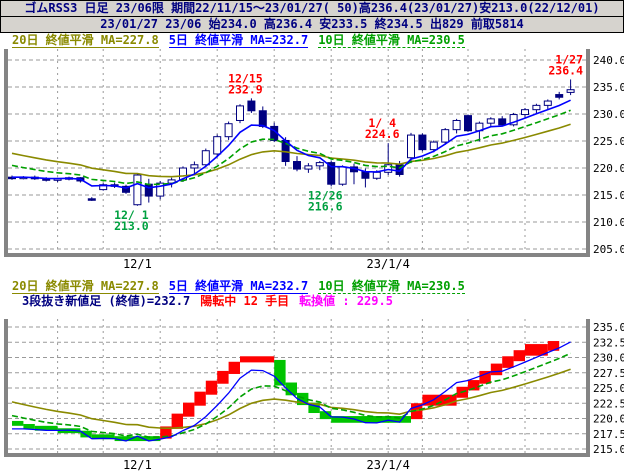  Describe the element at coordinates (608, 403) in the screenshot. I see `svg-text: 222.5` at that location.